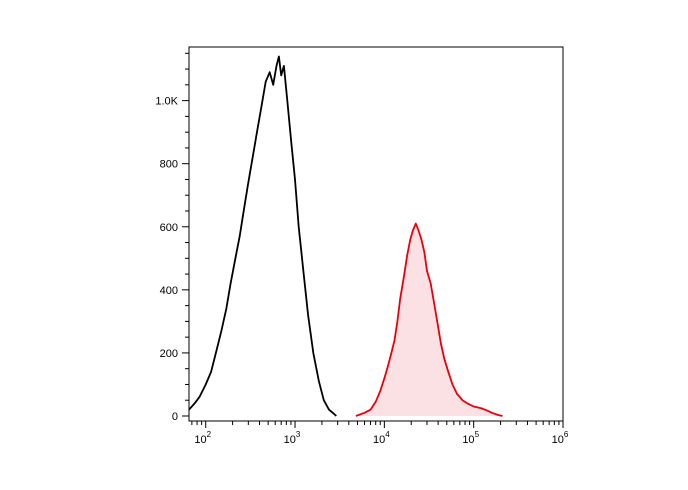  Describe the element at coordinates (169, 228) in the screenshot. I see `y-tick-label: 600` at that location.